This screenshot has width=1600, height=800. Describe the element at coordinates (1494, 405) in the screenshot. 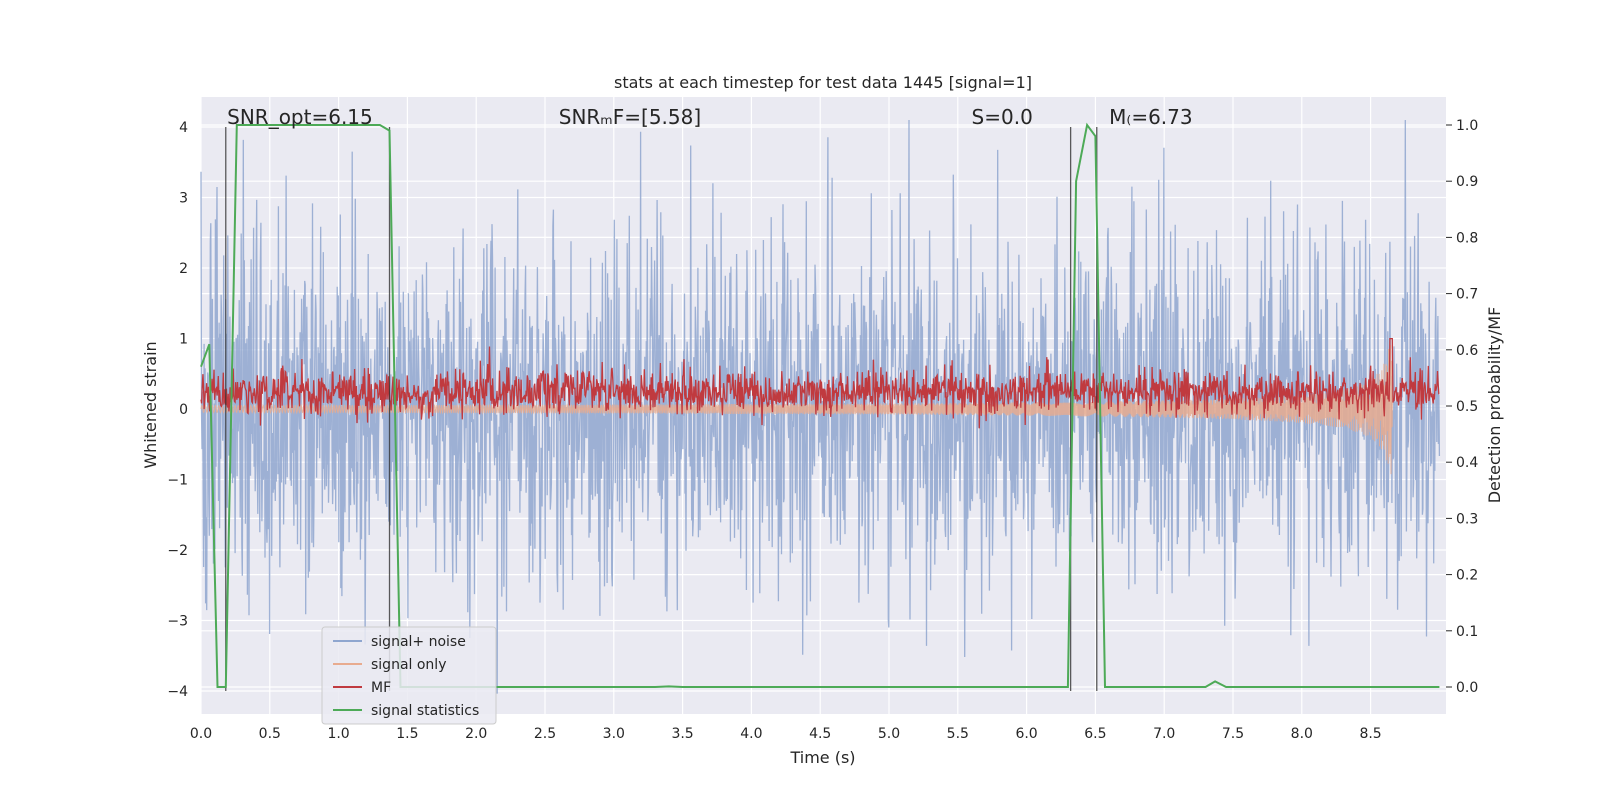

I see `y2-axis-label: Detection probability/MF` at that location.